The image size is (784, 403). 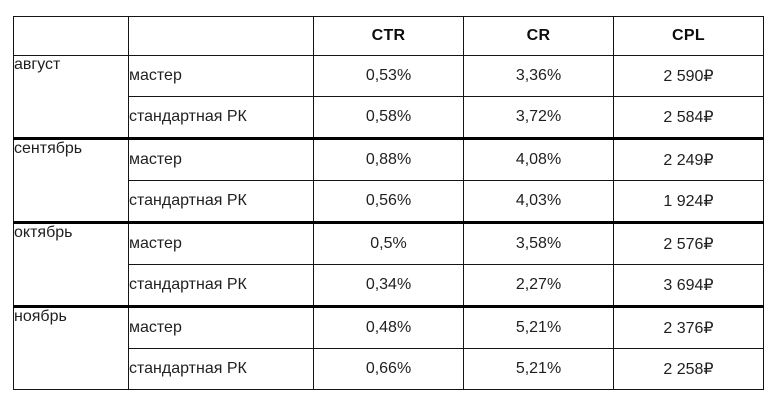 What do you see at coordinates (688, 243) in the screenshot?
I see `cpl-value-cell: 2 576₽` at bounding box center [688, 243].